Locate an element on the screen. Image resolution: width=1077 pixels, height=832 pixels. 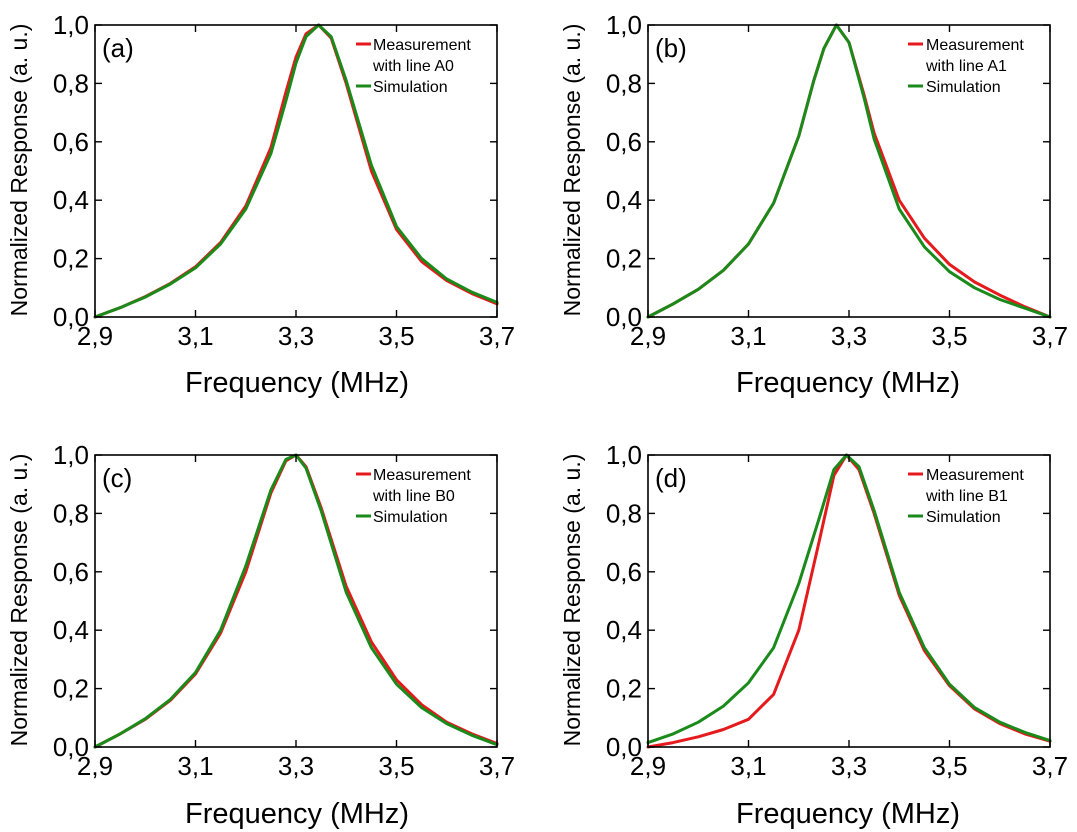
panel-label: (c) is located at coordinates (117, 478).